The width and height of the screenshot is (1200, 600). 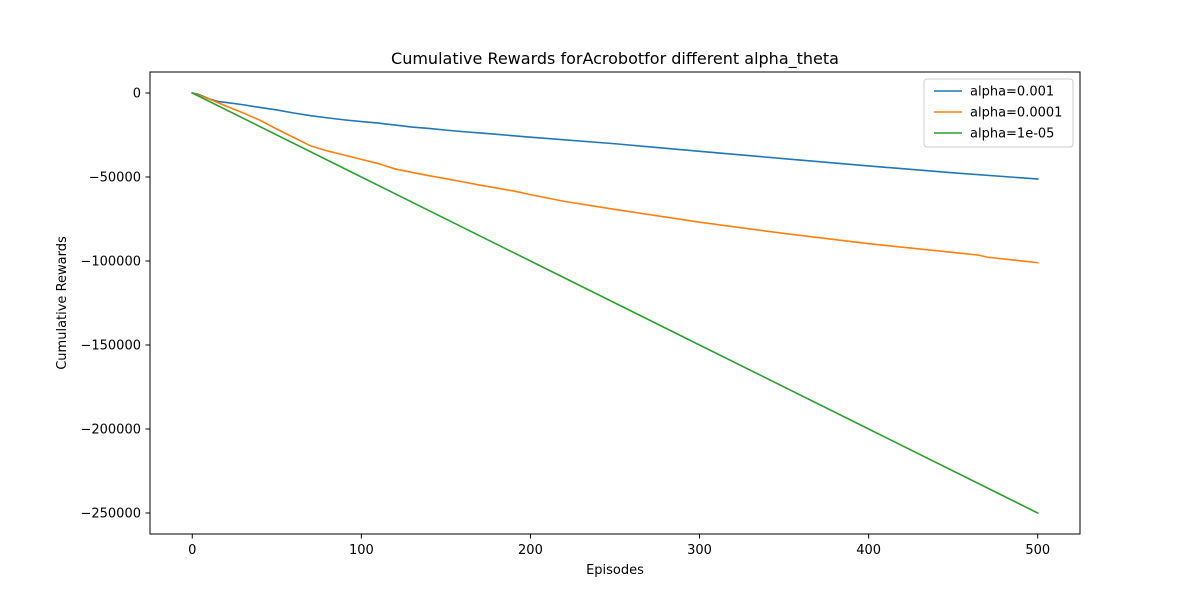 I want to click on x-tick-label: 0, so click(x=192, y=550).